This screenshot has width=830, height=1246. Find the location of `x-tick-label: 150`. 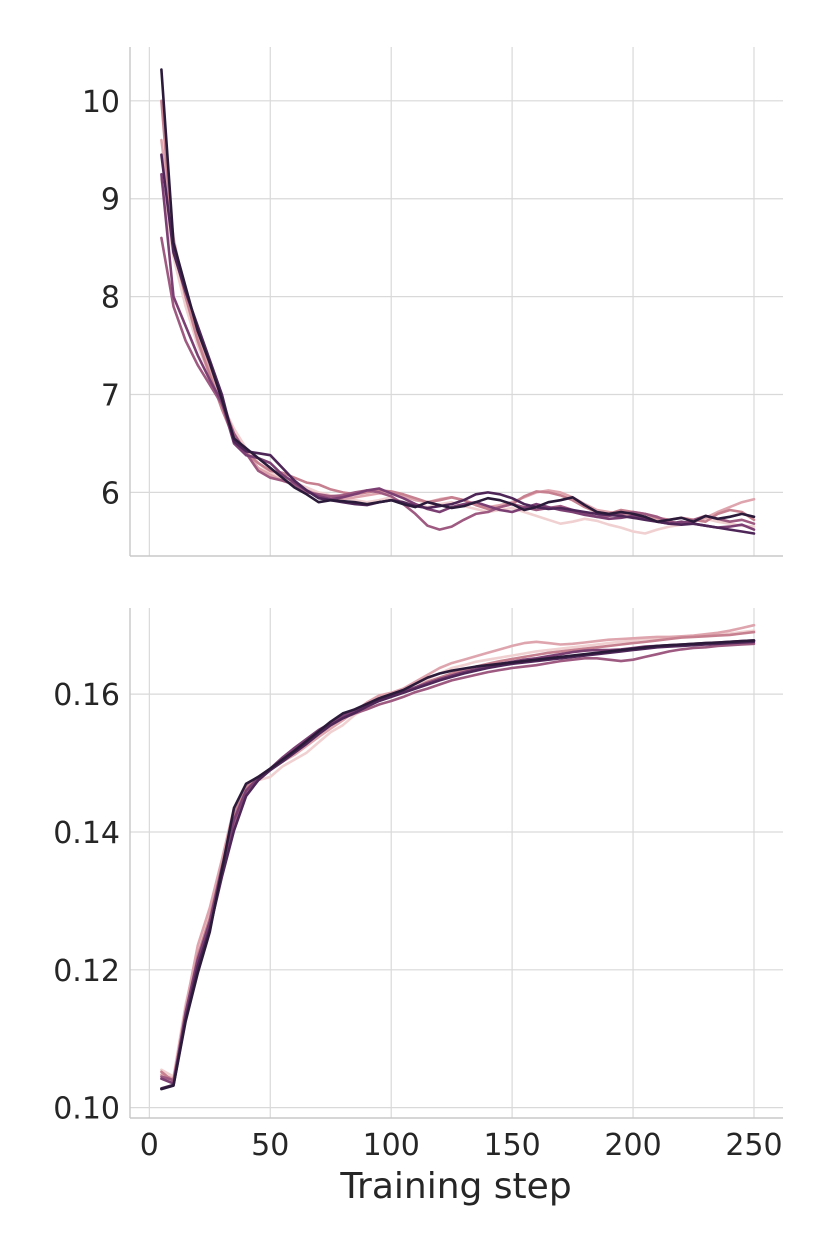

x-tick-label: 150 is located at coordinates (511, 1145).